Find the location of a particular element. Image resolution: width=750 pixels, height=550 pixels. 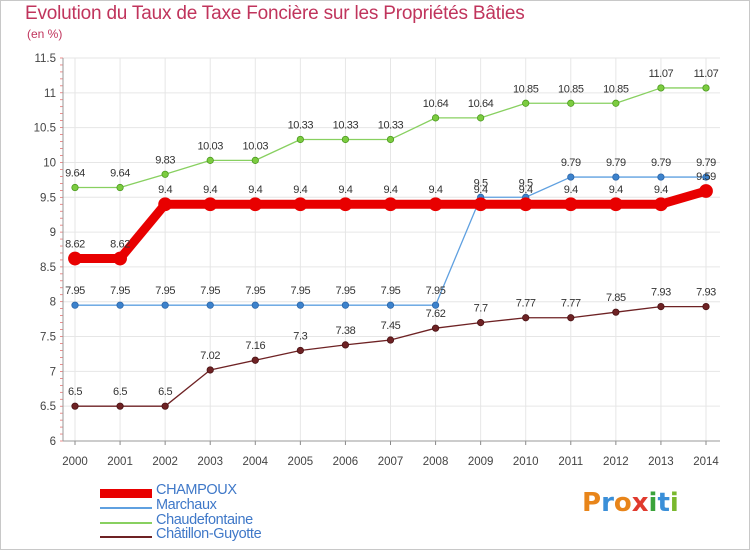

legend-label: Marchaux is located at coordinates (186, 505).